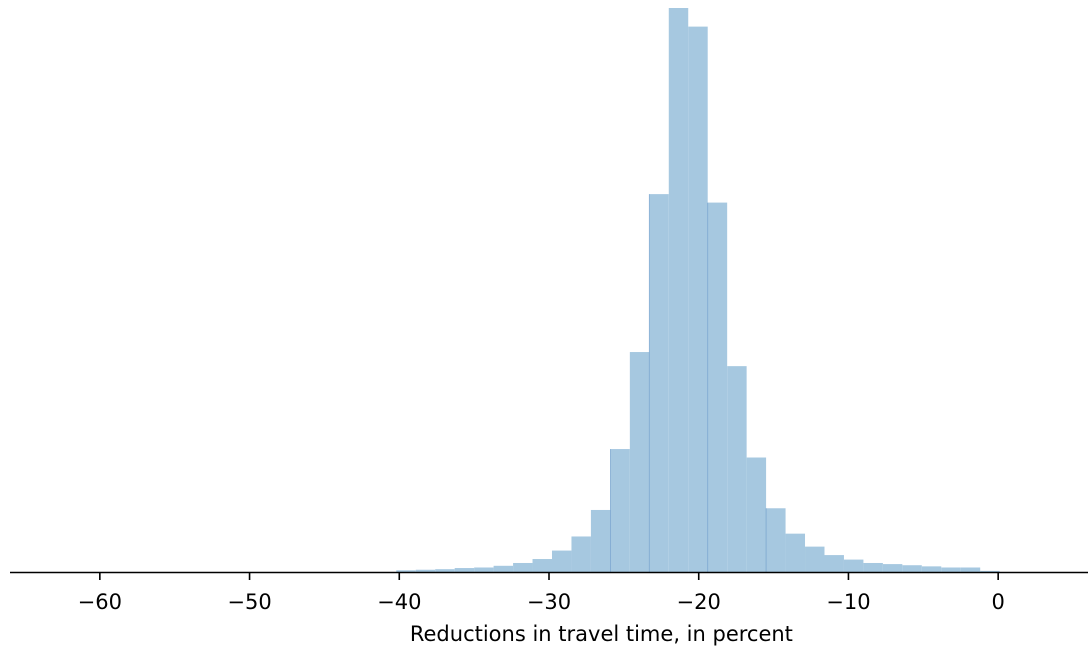 This screenshot has height=648, width=1090. Describe the element at coordinates (549, 602) in the screenshot. I see `x-tick-label: −30` at that location.